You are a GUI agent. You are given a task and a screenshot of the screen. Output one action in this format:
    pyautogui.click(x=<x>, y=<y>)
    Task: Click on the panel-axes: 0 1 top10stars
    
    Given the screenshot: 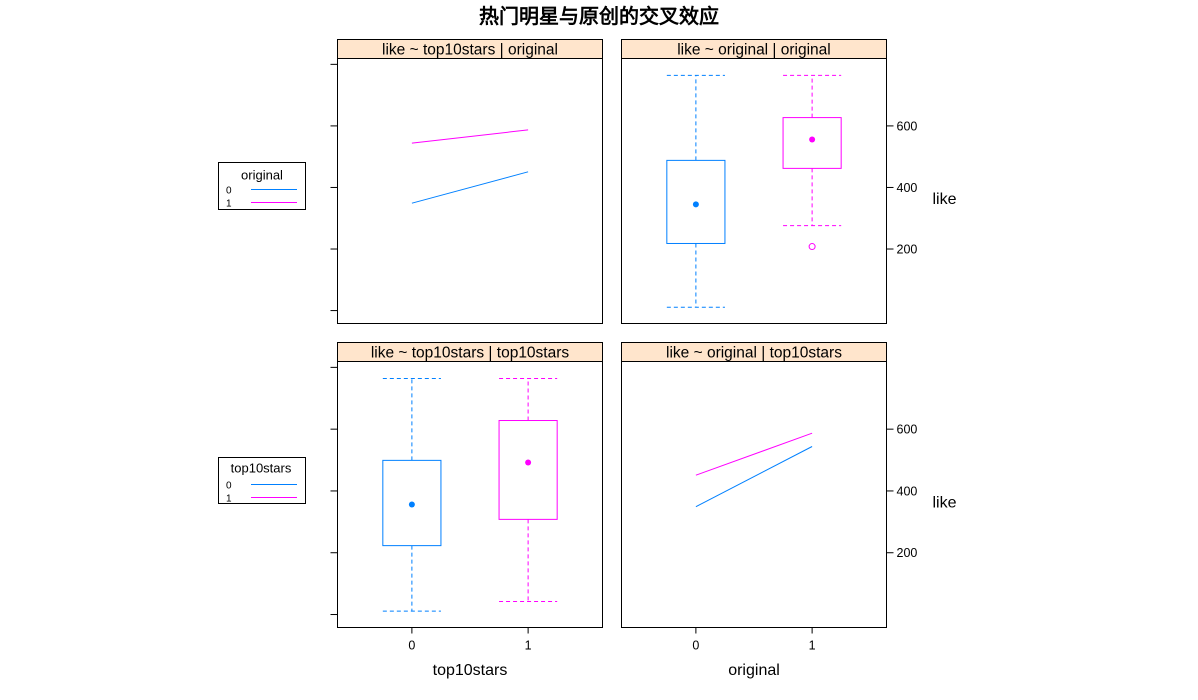 What is the action you would take?
    pyautogui.click(x=431, y=522)
    